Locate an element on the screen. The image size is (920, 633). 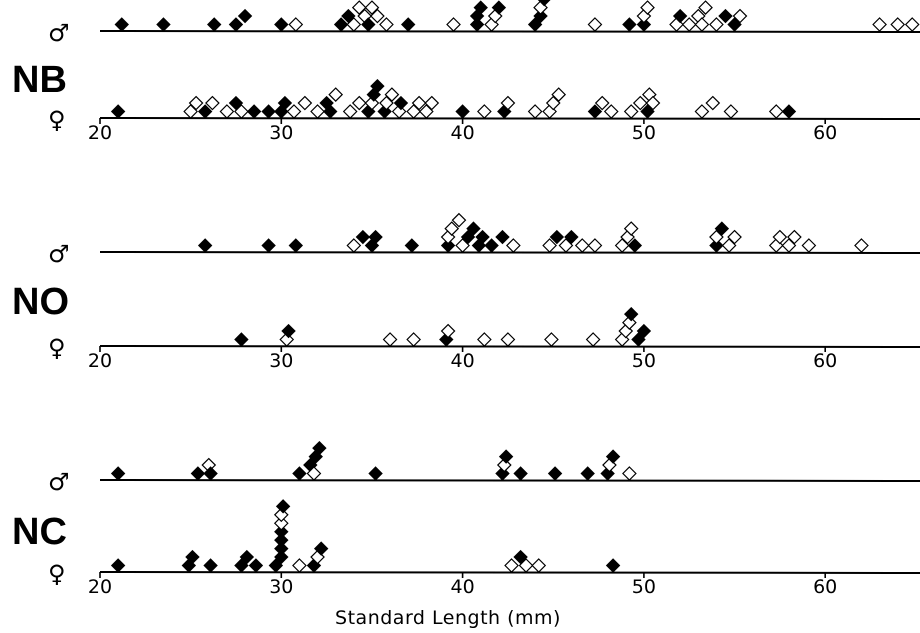
group-label: NO is located at coordinates (40, 302).